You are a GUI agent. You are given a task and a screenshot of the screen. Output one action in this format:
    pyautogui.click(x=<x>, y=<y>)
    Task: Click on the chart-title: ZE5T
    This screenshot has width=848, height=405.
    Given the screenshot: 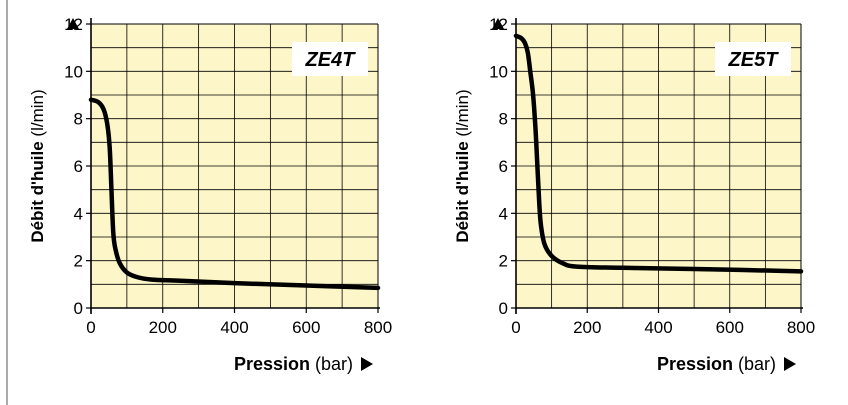 What is the action you would take?
    pyautogui.click(x=754, y=60)
    